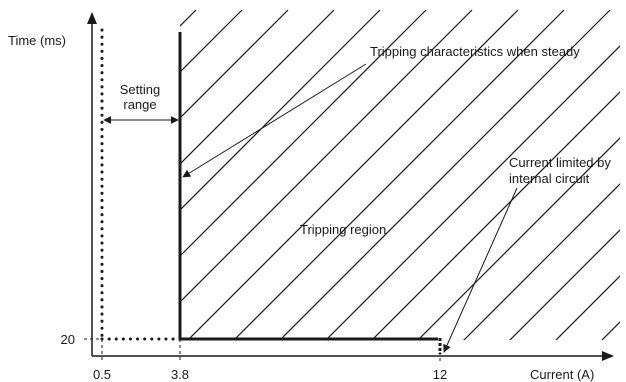 The width and height of the screenshot is (626, 382). Describe the element at coordinates (180, 374) in the screenshot. I see `x-tick-3-8: 3.8` at that location.